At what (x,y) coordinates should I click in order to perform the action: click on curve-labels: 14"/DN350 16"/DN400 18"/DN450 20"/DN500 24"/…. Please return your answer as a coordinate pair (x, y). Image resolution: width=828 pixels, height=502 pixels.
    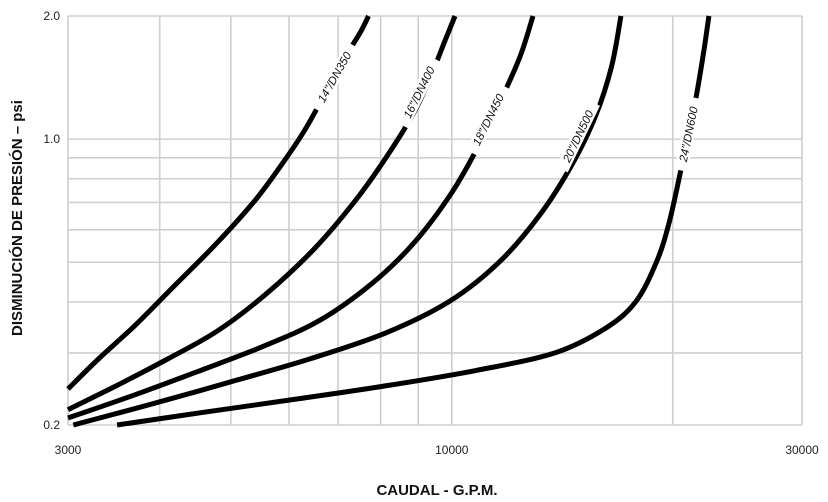
    Looking at the image, I should click on (506, 107).